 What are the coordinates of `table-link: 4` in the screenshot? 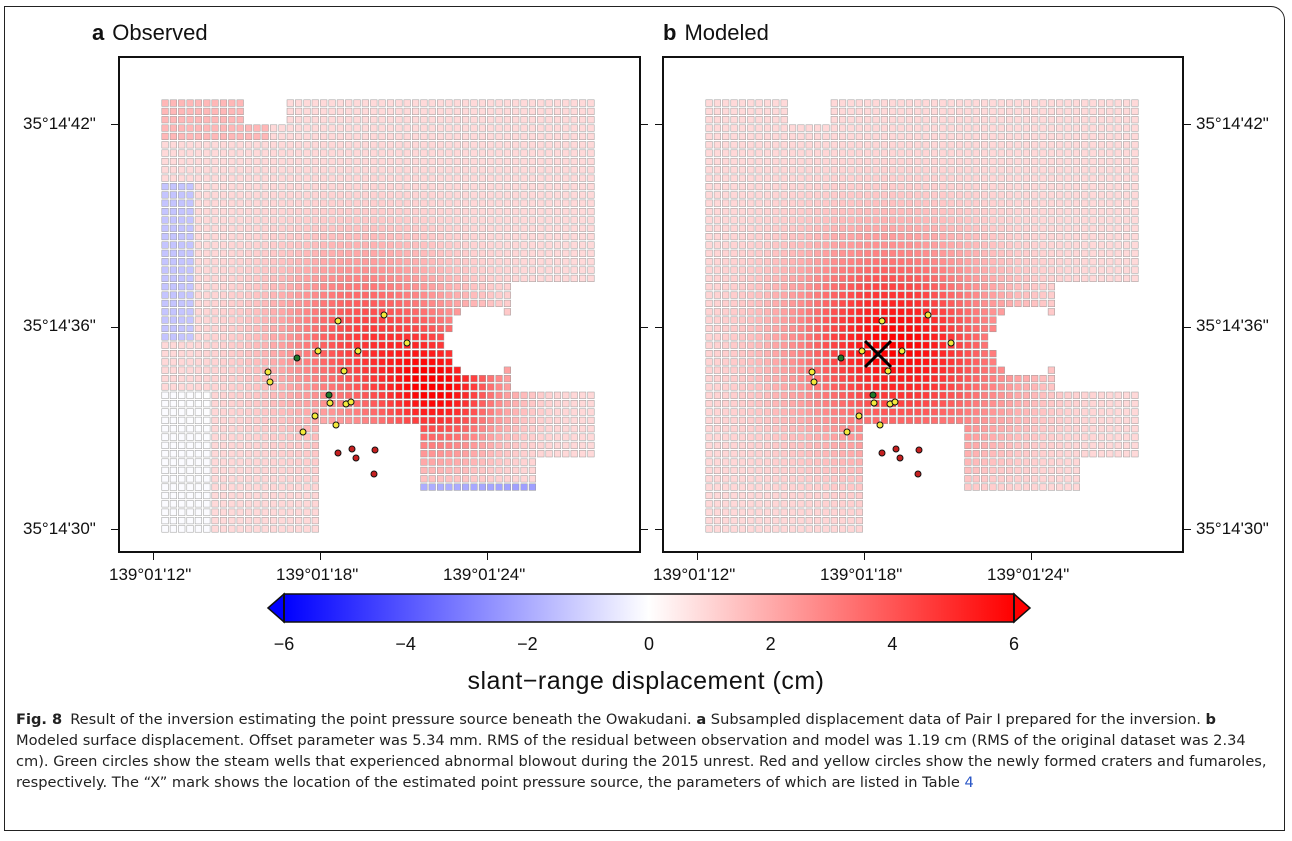 It's located at (969, 782).